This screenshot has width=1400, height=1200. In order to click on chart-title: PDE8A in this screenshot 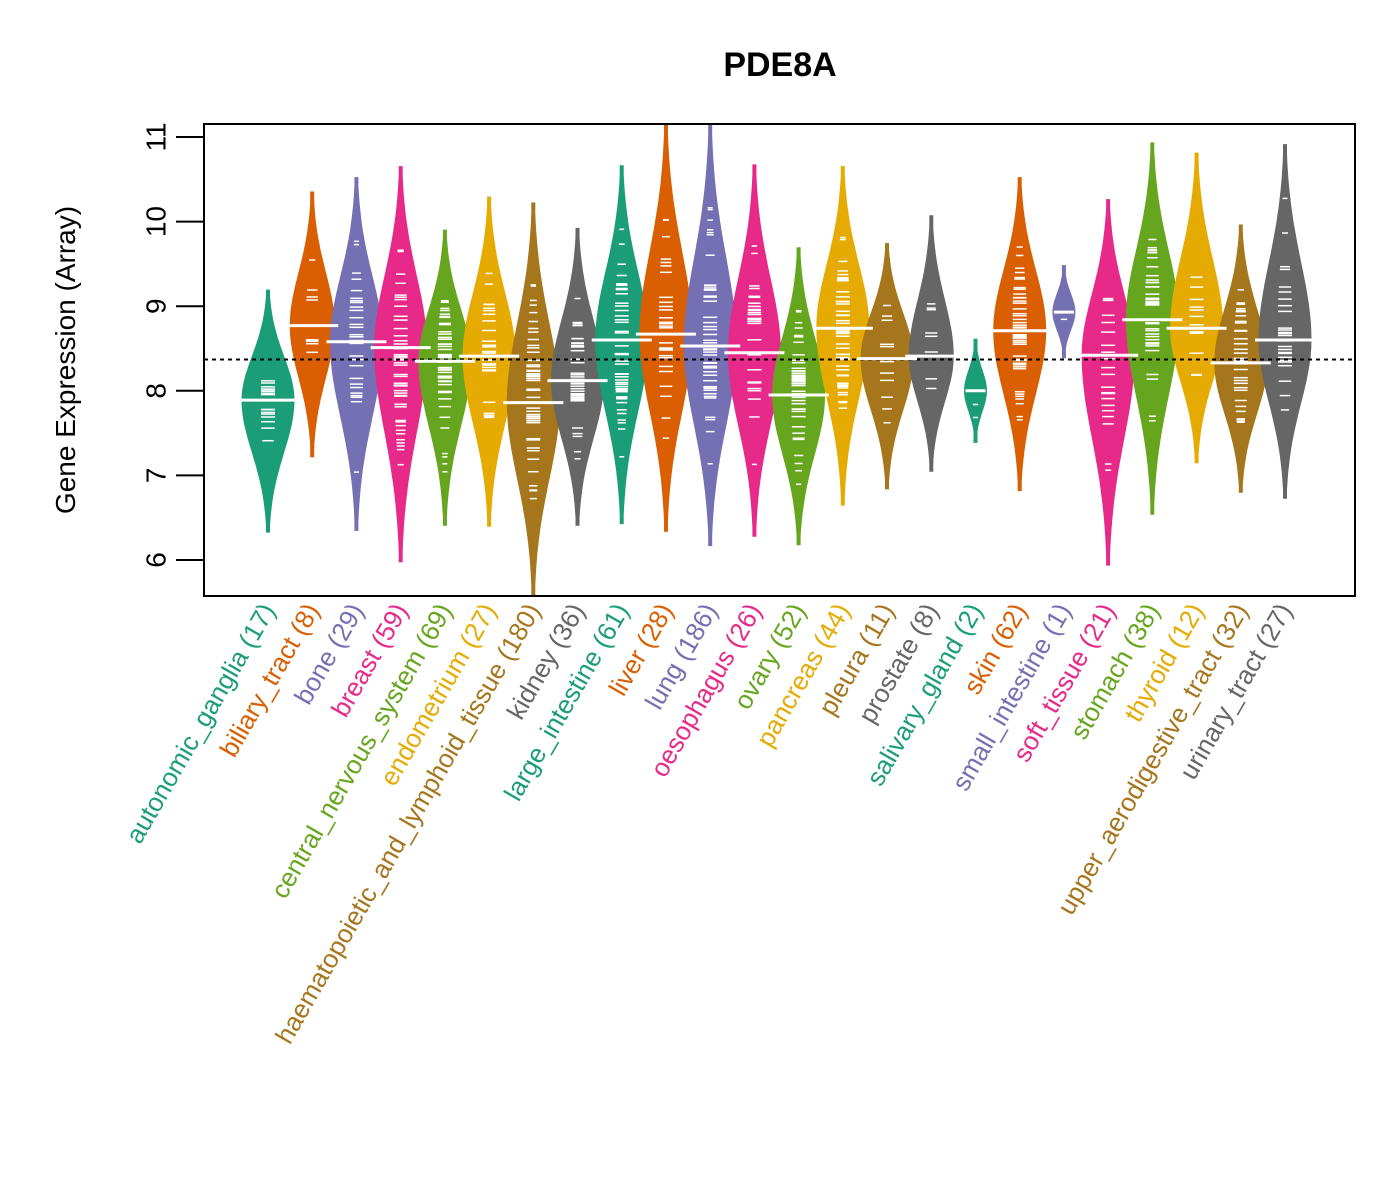, I will do `click(779, 65)`.